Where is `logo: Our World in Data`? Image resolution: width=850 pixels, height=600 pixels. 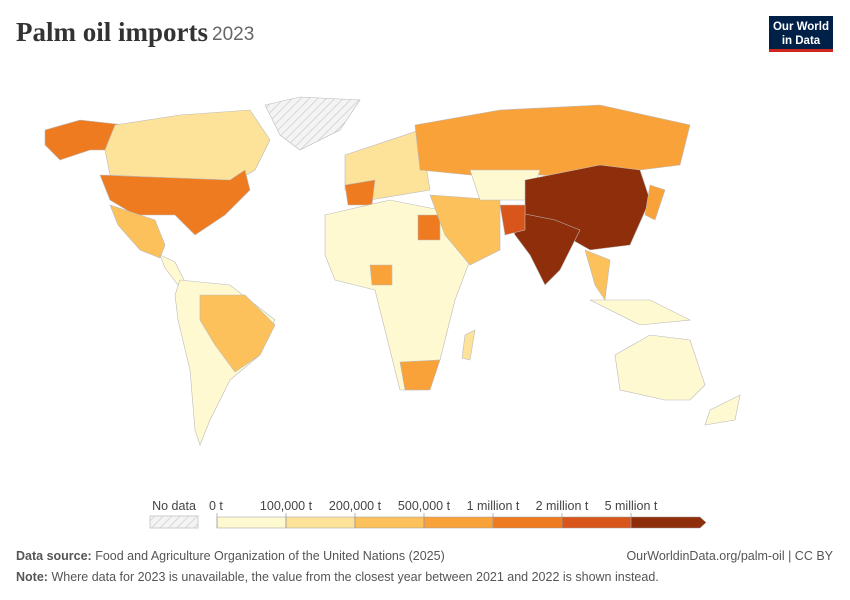
logo: Our World in Data is located at coordinates (801, 34).